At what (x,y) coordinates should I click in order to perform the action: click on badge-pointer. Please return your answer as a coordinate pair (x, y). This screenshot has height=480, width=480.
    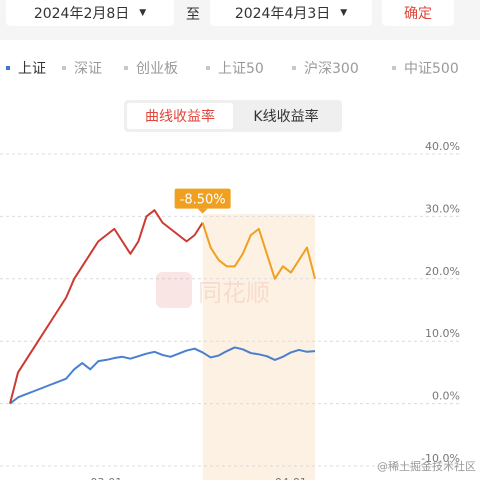
    Looking at the image, I should click on (202, 211).